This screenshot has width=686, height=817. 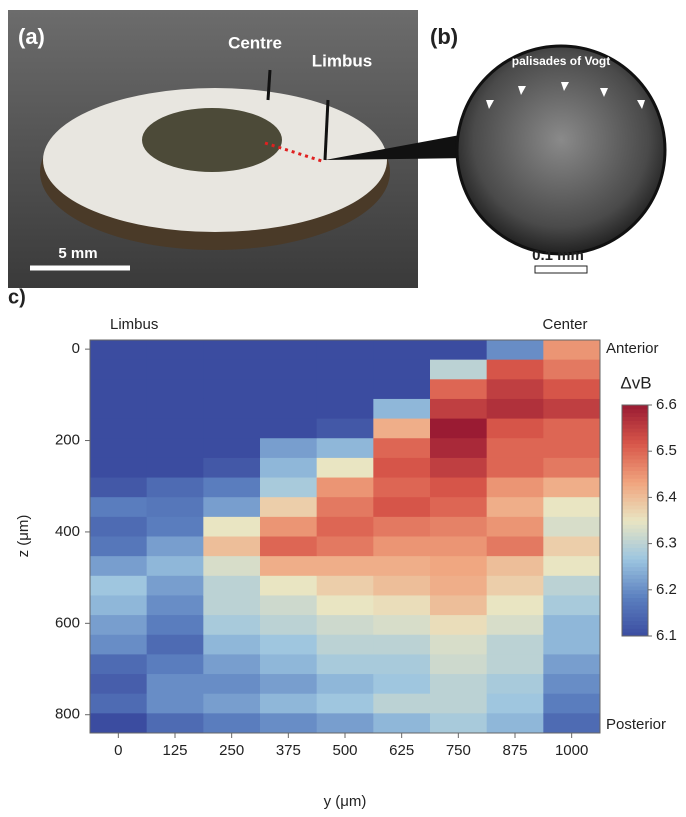 I want to click on colorbar-tick-label: 6.3, so click(x=666, y=543).